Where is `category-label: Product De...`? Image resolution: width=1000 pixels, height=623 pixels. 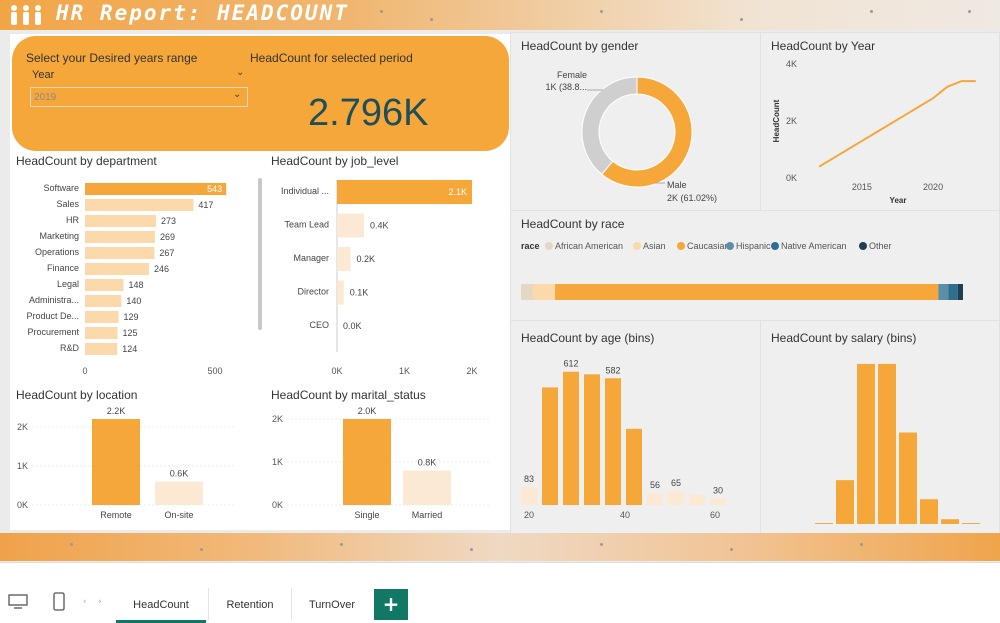 category-label: Product De... is located at coordinates (52, 316).